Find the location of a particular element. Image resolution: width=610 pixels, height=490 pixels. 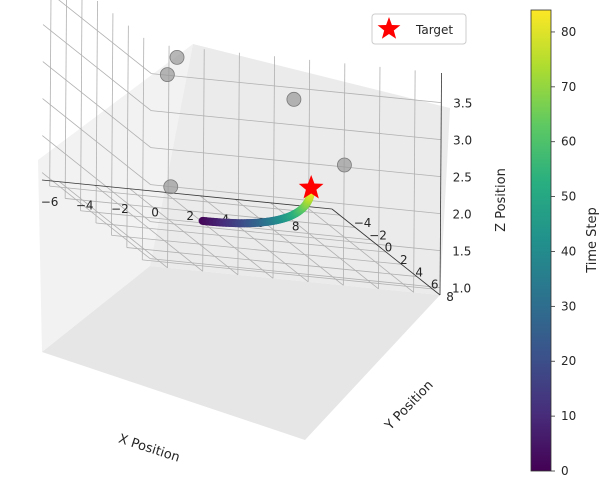

x-tick-label: 8 is located at coordinates (296, 226).